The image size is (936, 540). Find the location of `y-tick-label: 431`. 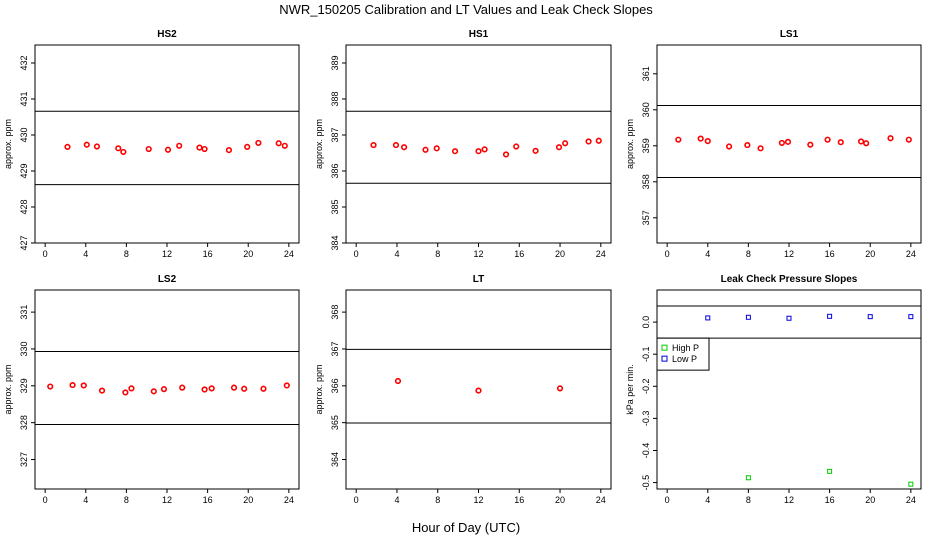

y-tick-label: 431 is located at coordinates (24, 98).